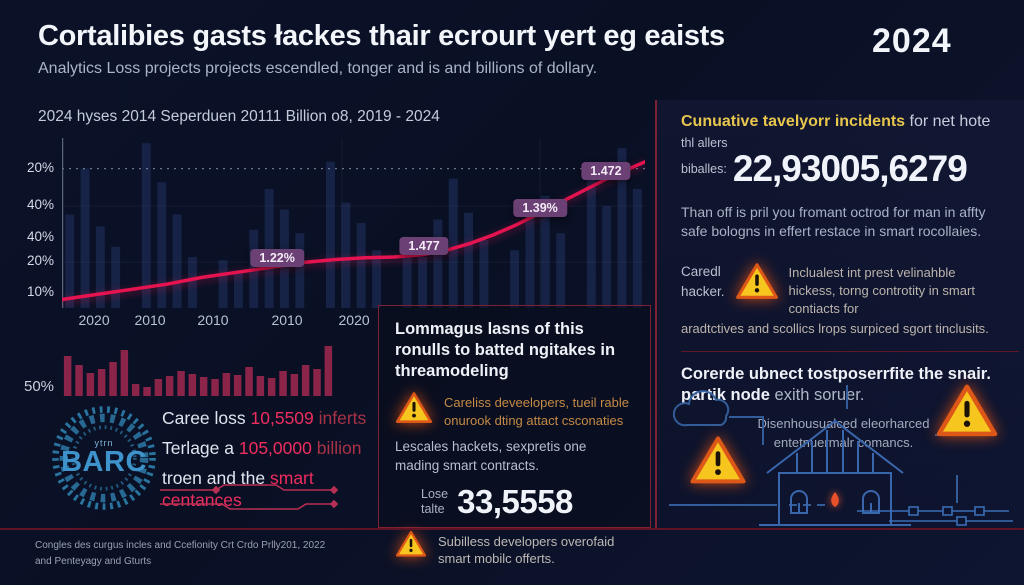  I want to click on x-axis-labels: 2020 2010 2010 2010 2020, so click(353, 322).